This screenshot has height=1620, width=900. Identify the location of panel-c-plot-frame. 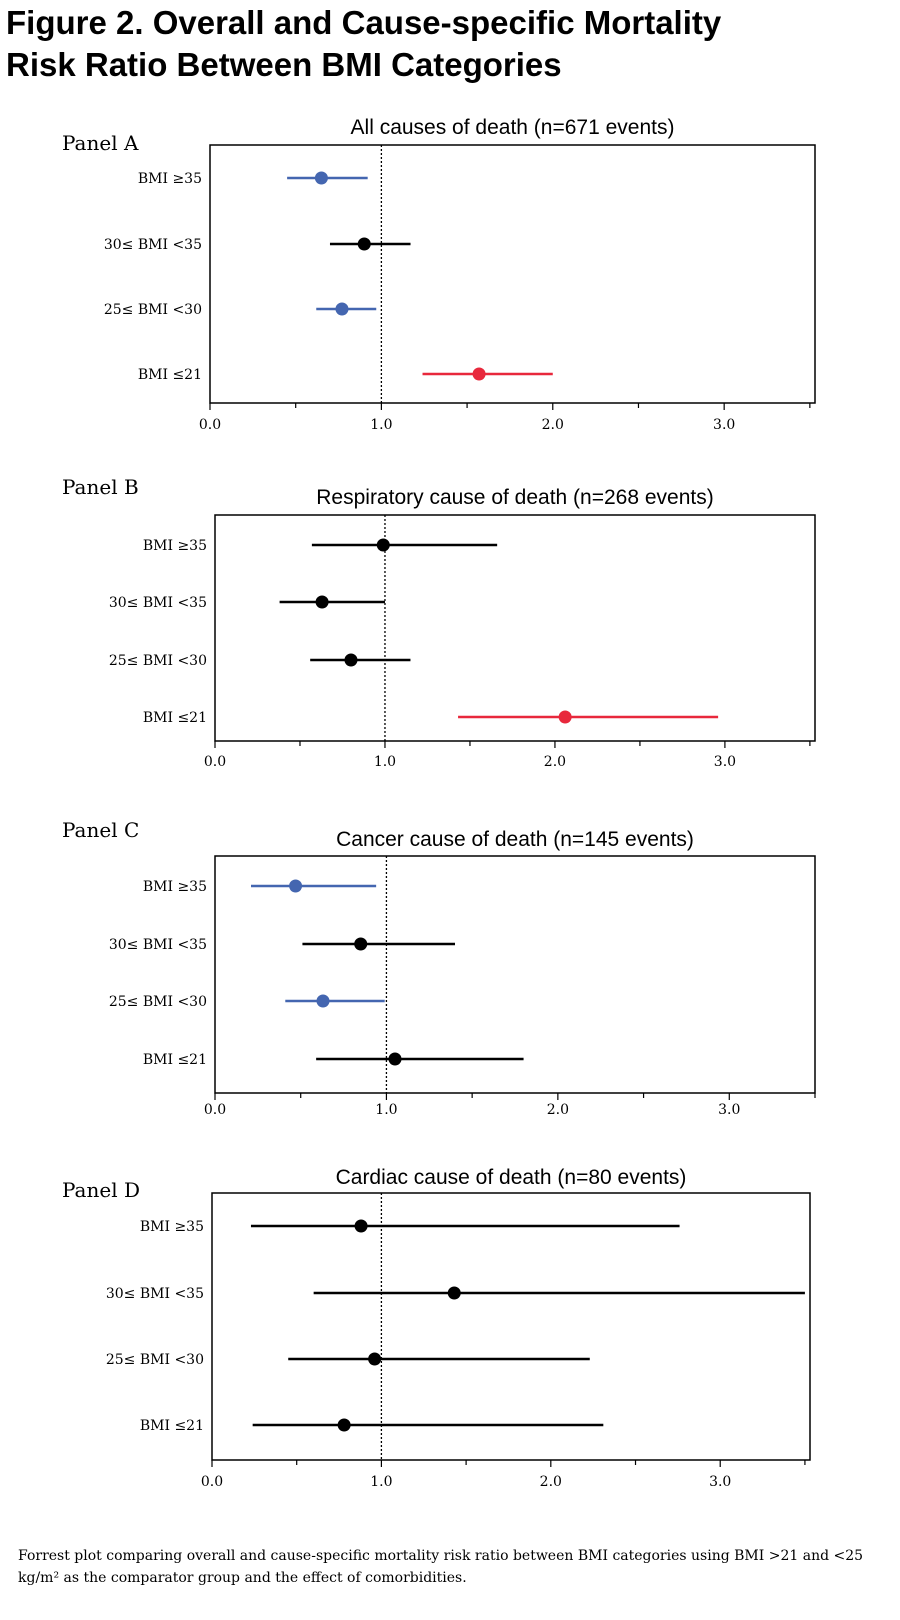
(515, 974).